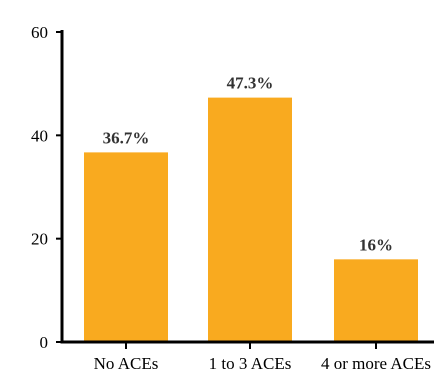 Image resolution: width=440 pixels, height=379 pixels. I want to click on x-tick-label-2: 1 to 3 ACEs, so click(250, 363).